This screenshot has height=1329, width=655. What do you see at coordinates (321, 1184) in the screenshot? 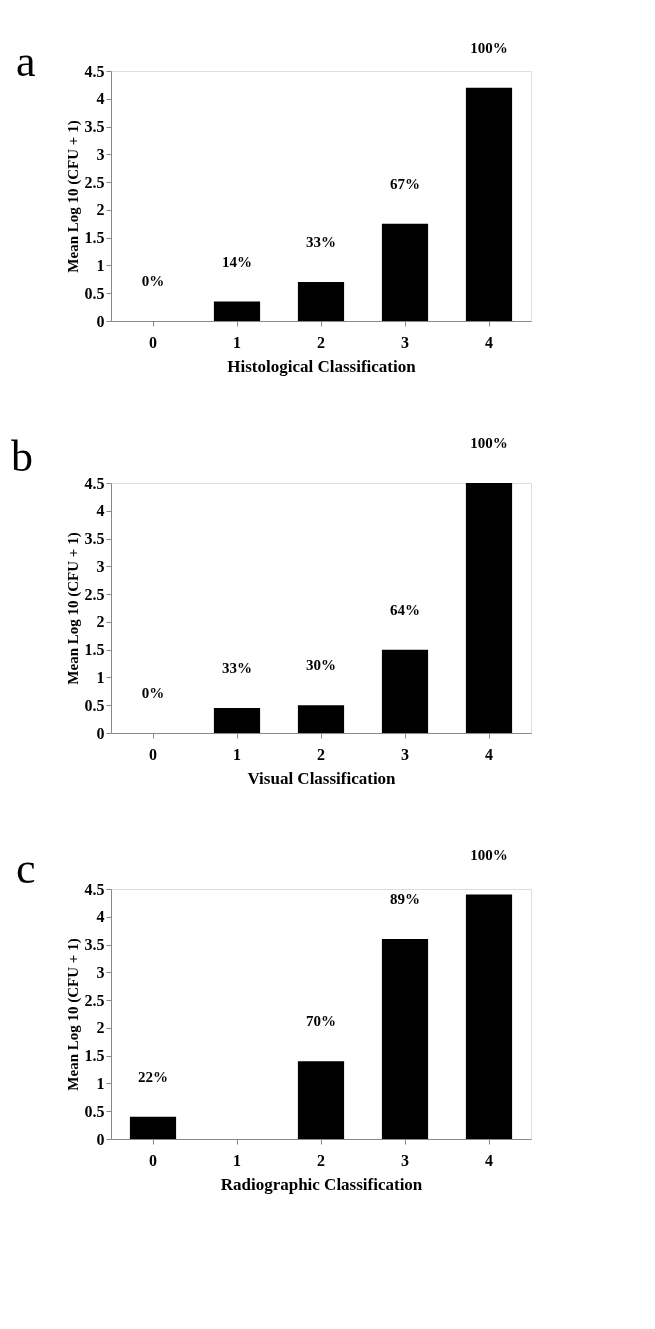
I see `x-axis-title: Radiographic Classification` at bounding box center [321, 1184].